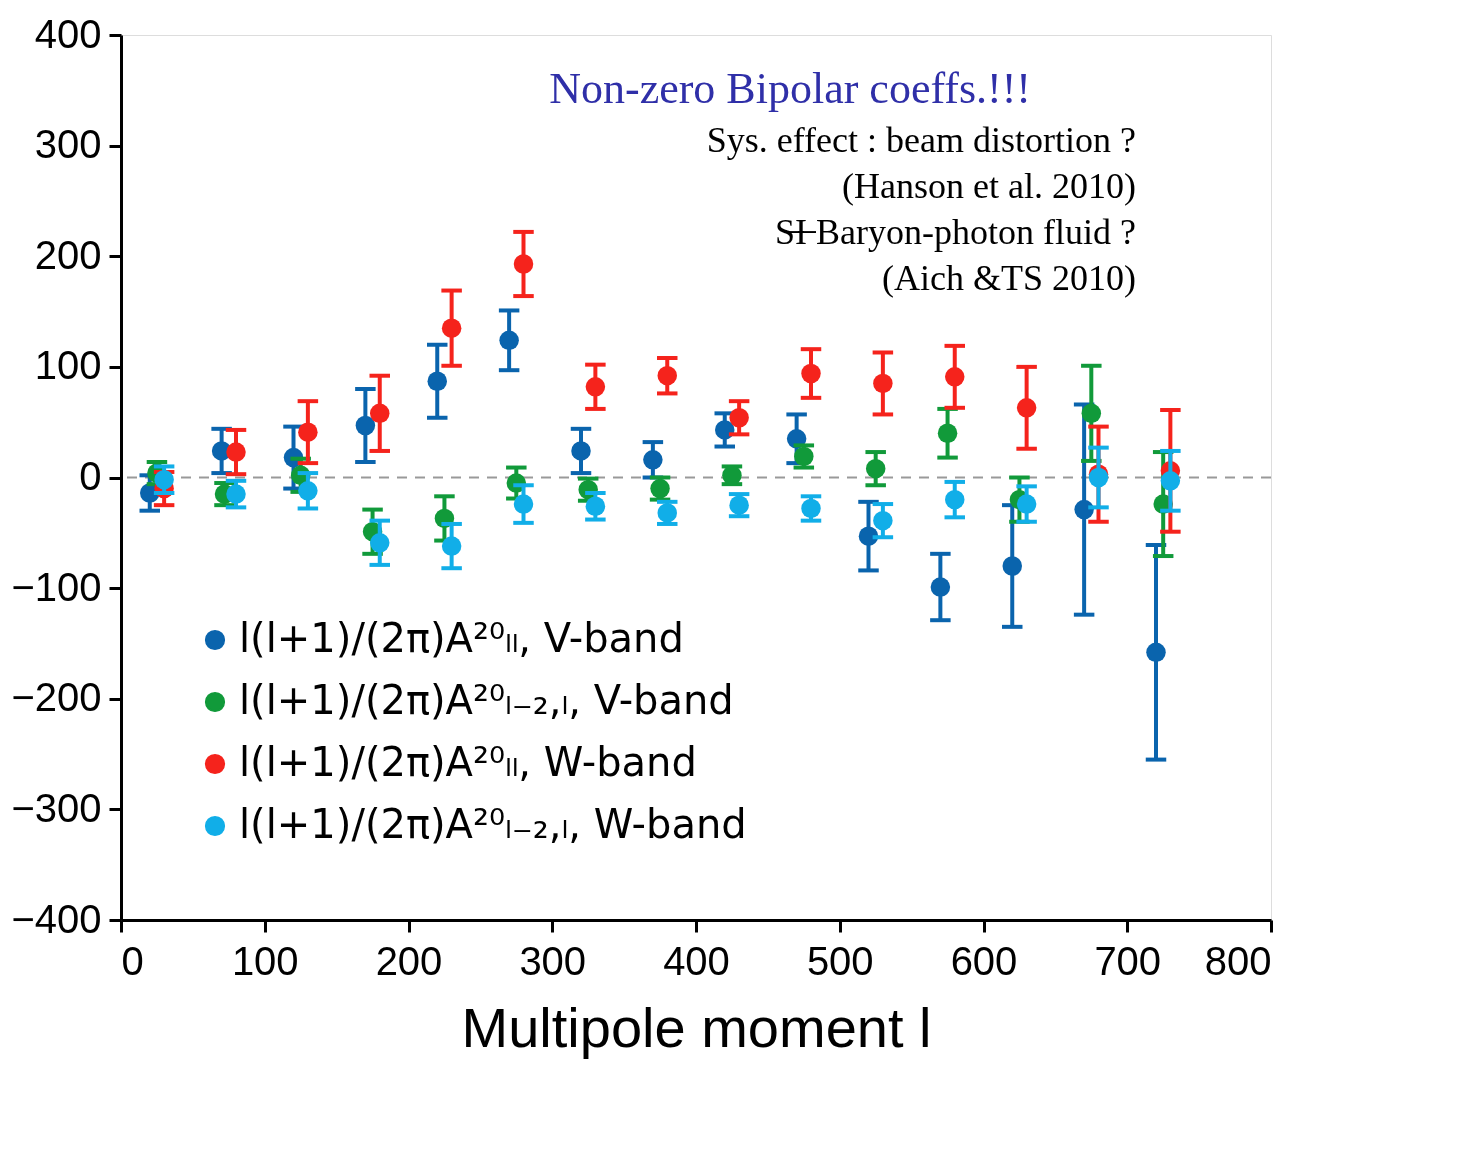  I want to click on x-tick-label: 800, so click(1238, 960).